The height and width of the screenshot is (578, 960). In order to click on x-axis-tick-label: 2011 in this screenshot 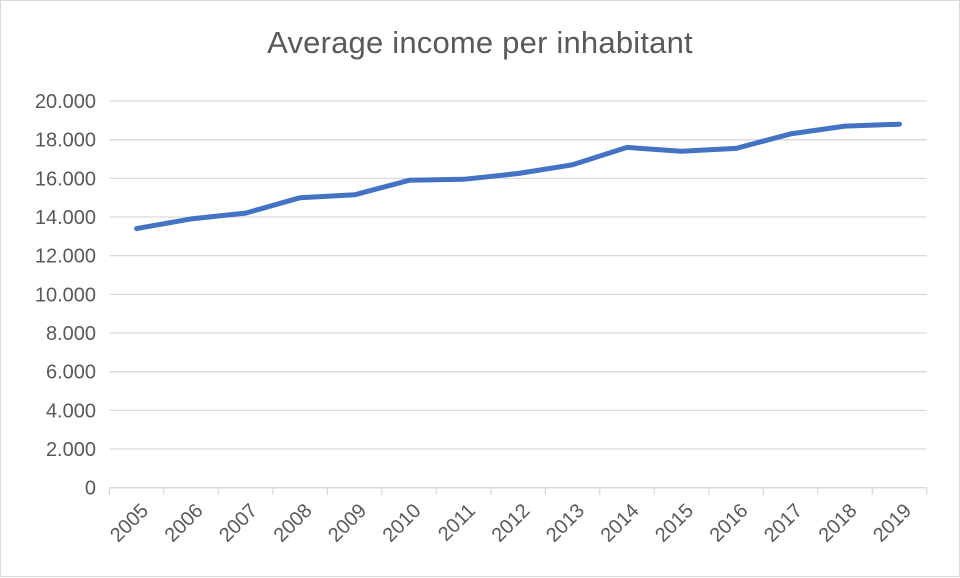, I will do `click(457, 523)`.